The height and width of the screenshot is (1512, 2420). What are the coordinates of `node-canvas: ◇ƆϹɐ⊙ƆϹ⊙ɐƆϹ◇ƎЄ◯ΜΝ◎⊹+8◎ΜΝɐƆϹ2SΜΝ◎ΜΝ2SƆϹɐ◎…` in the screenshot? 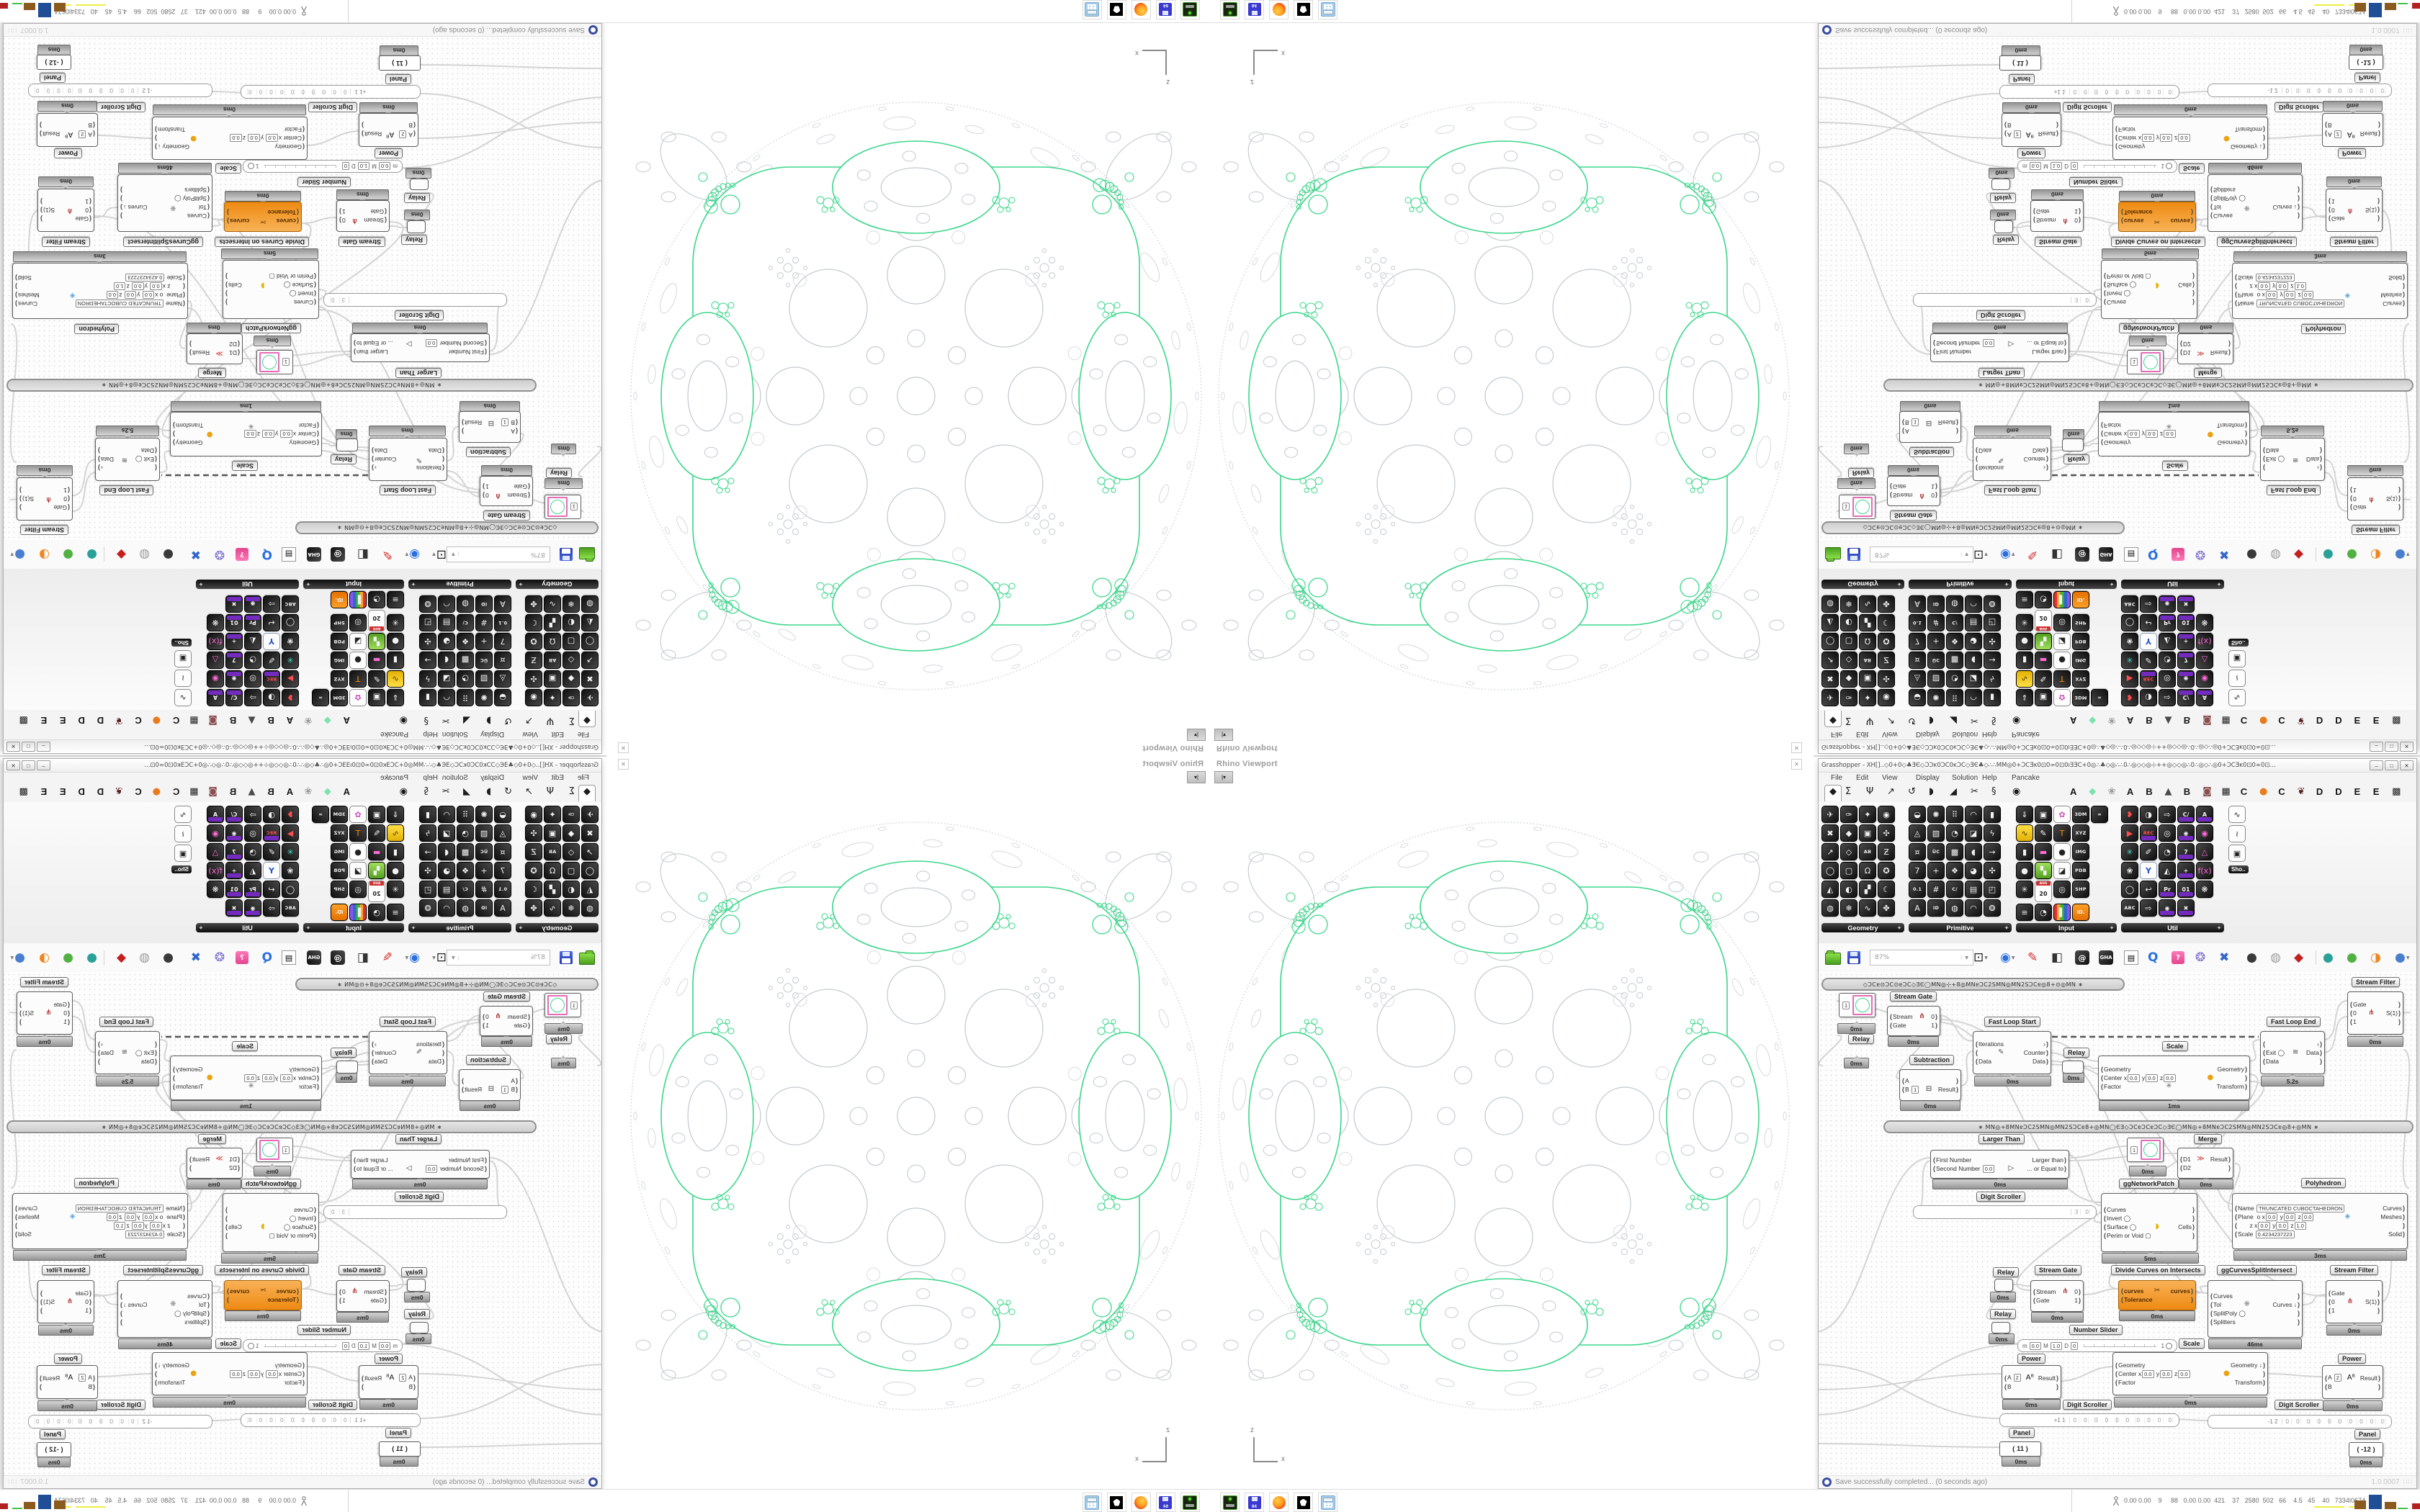 It's located at (302, 1224).